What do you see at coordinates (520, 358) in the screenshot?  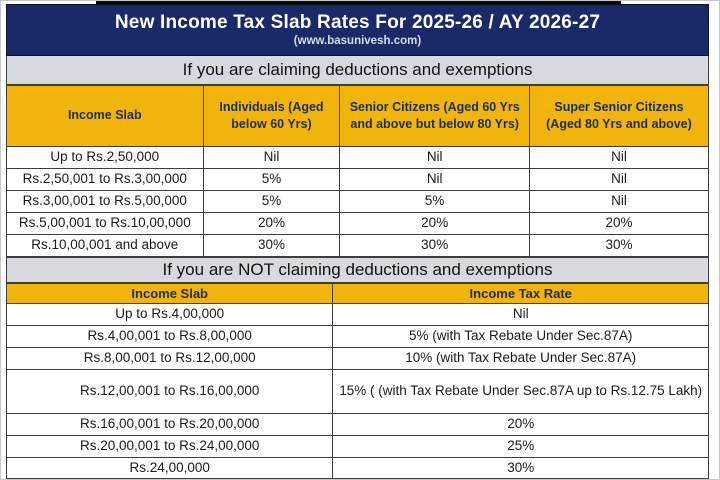 I see `rate-cell: 10% (with Tax Rebate Under Sec.87A)` at bounding box center [520, 358].